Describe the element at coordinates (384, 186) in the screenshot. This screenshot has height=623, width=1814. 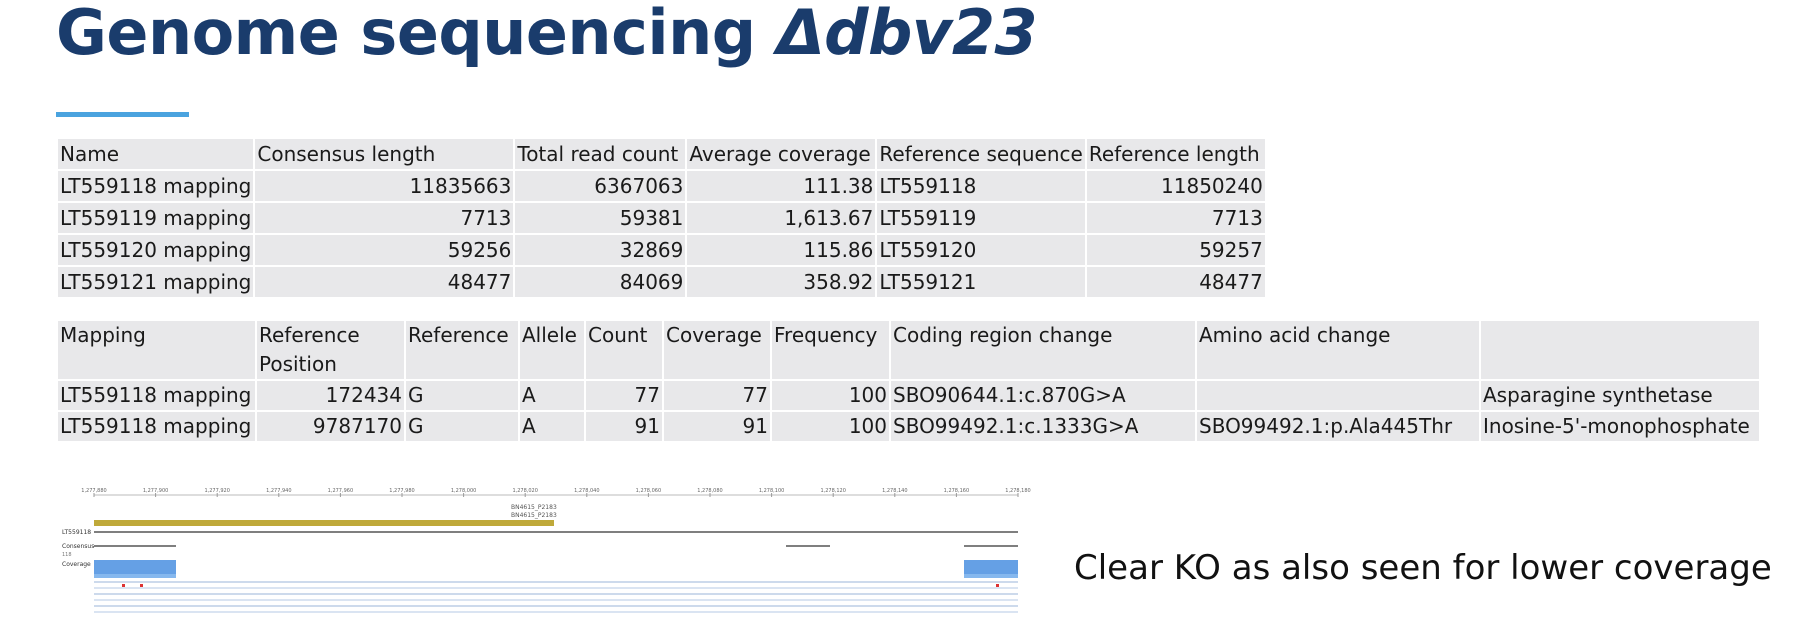
I see `table-cell: 11835663` at that location.